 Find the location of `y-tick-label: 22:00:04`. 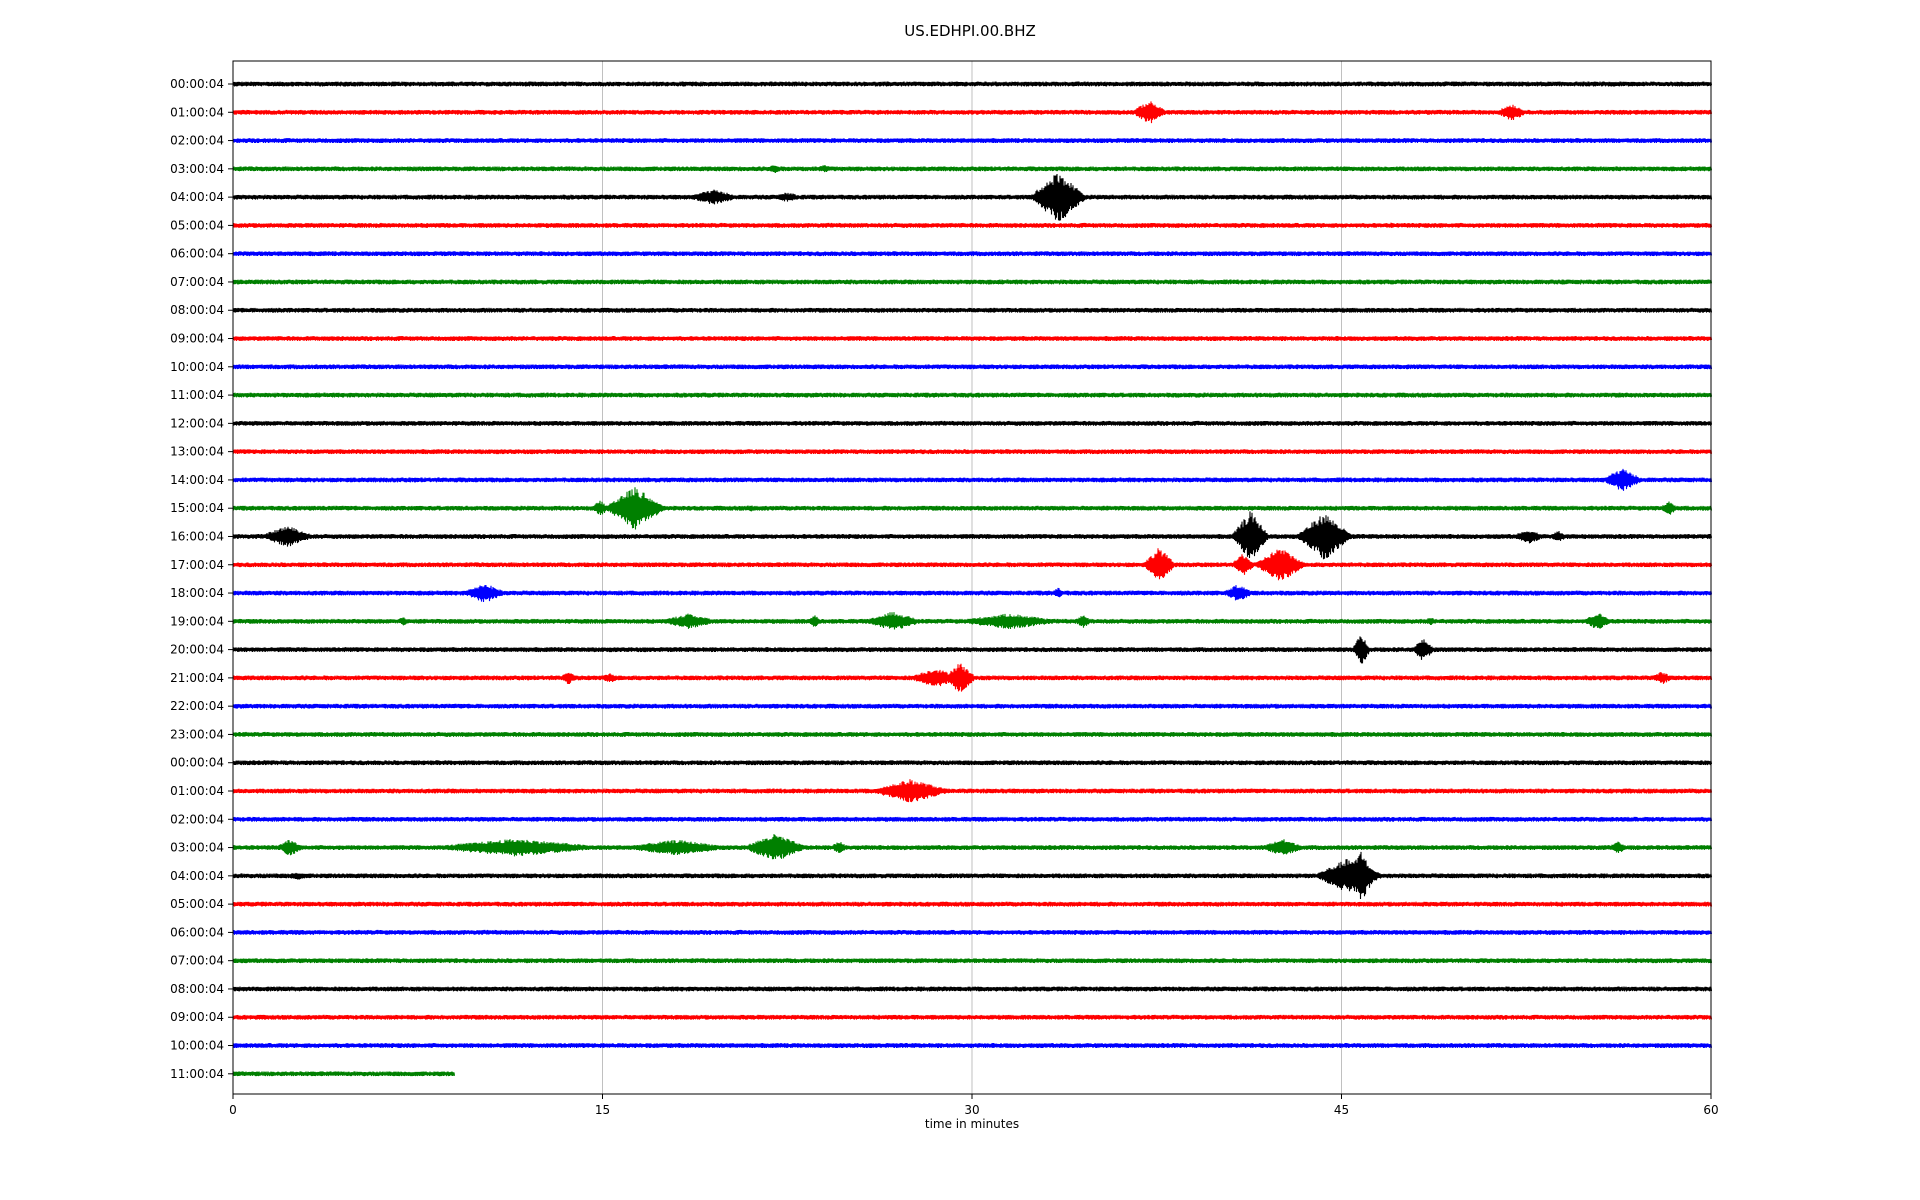

y-tick-label: 22:00:04 is located at coordinates (197, 706).